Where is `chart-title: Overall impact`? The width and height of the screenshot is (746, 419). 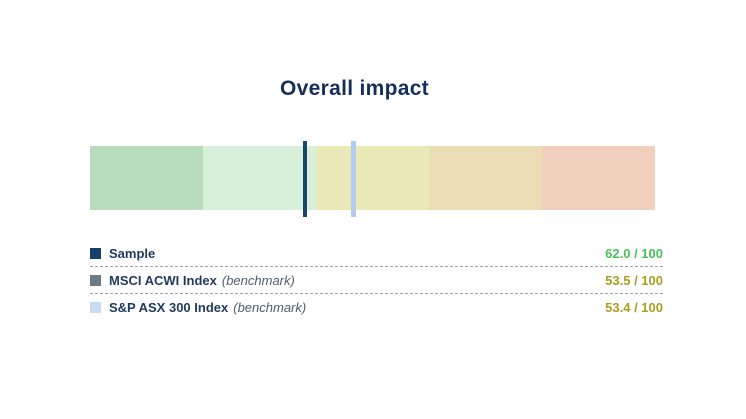
chart-title: Overall impact is located at coordinates (354, 88).